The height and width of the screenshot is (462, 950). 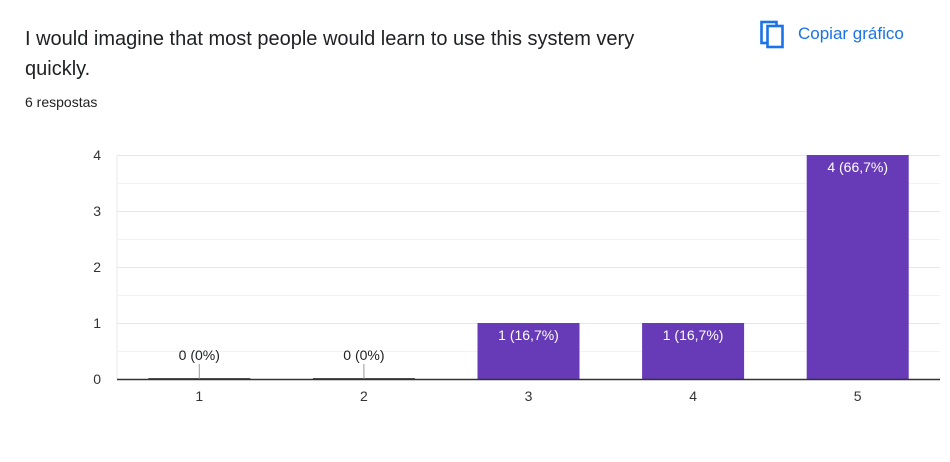 I want to click on y-tick-label: 2, so click(x=97, y=267).